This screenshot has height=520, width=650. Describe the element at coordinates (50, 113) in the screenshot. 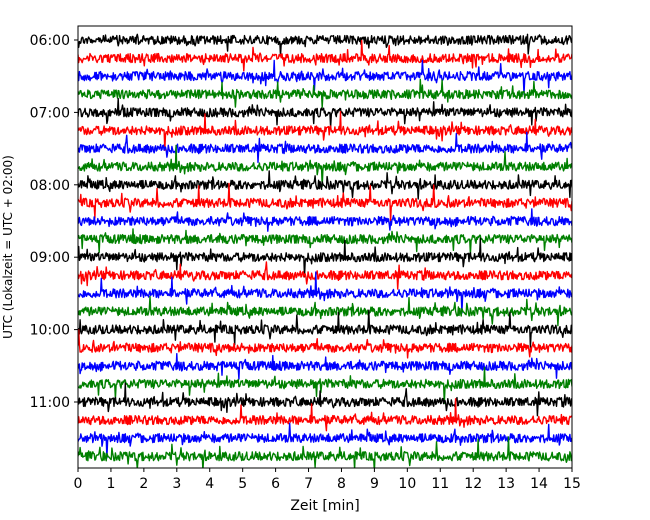

I see `y-tick-label: 07:00` at that location.